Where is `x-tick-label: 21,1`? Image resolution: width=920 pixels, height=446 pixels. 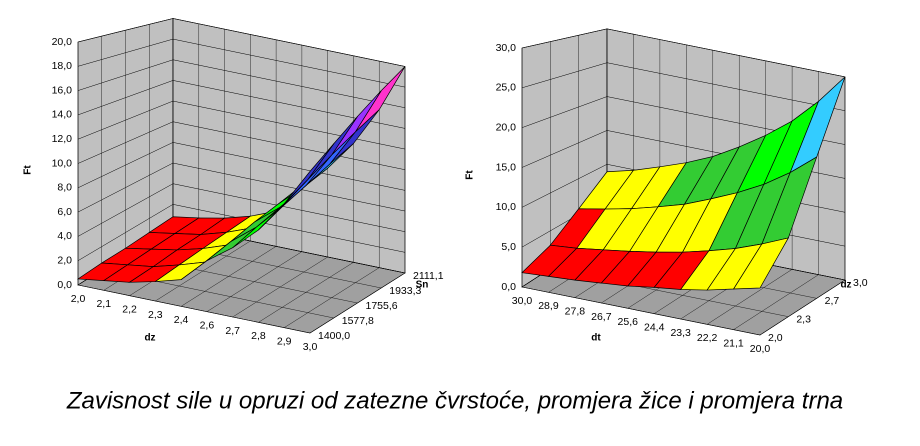 x-tick-label: 21,1 is located at coordinates (733, 343).